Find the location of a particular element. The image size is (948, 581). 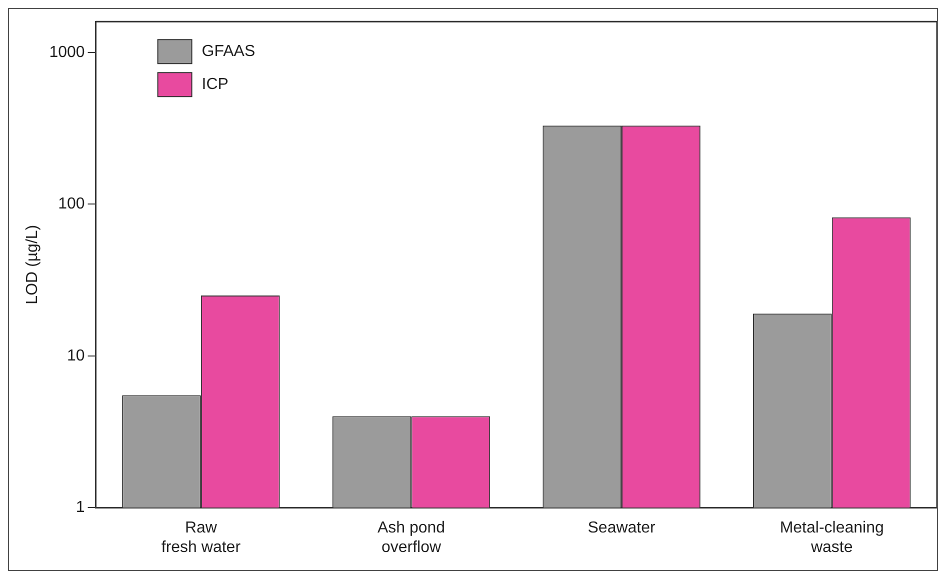

x-tick-label: Metal-cleaning waste is located at coordinates (832, 538).